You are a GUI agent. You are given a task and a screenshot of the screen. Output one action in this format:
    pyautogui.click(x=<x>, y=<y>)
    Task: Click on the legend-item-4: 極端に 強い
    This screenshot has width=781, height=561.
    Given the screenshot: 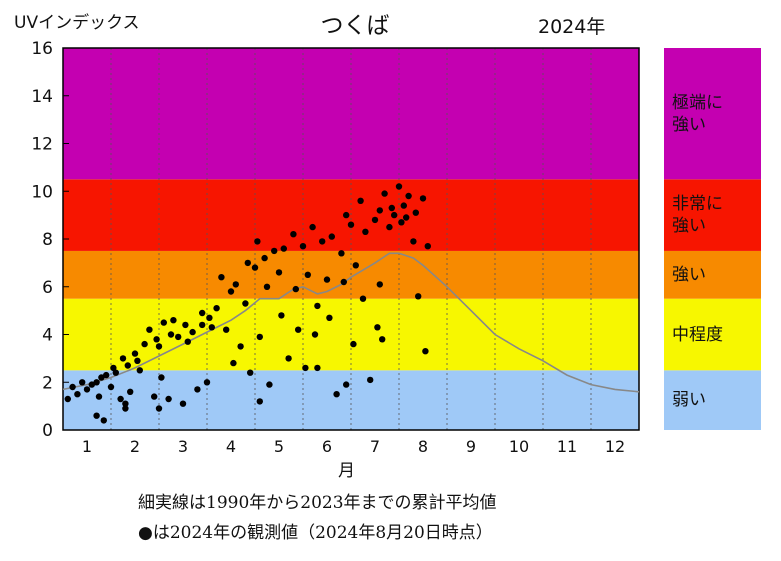 What is the action you would take?
    pyautogui.click(x=712, y=113)
    